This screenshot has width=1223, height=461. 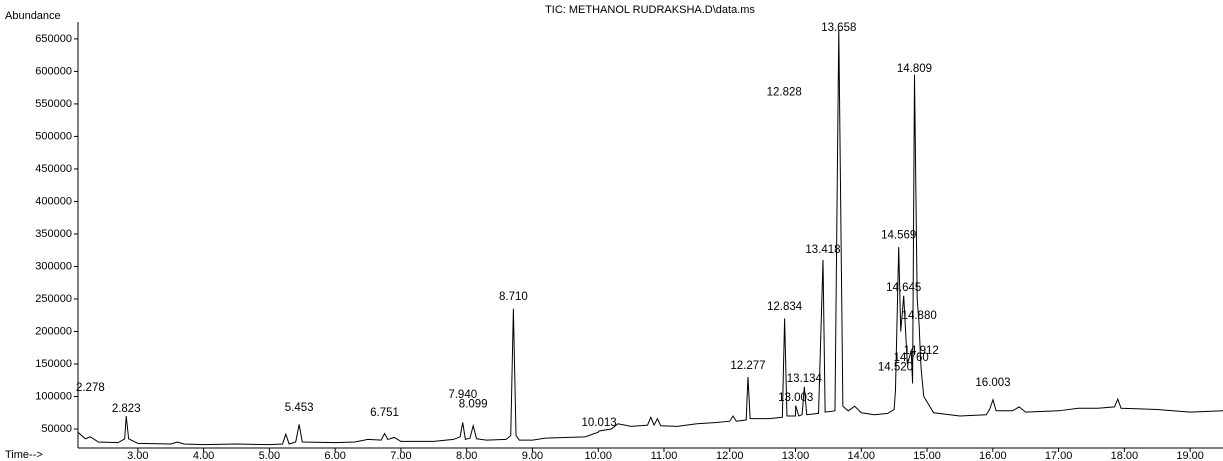 What do you see at coordinates (56, 429) in the screenshot?
I see `y-tick-label: 50000` at bounding box center [56, 429].